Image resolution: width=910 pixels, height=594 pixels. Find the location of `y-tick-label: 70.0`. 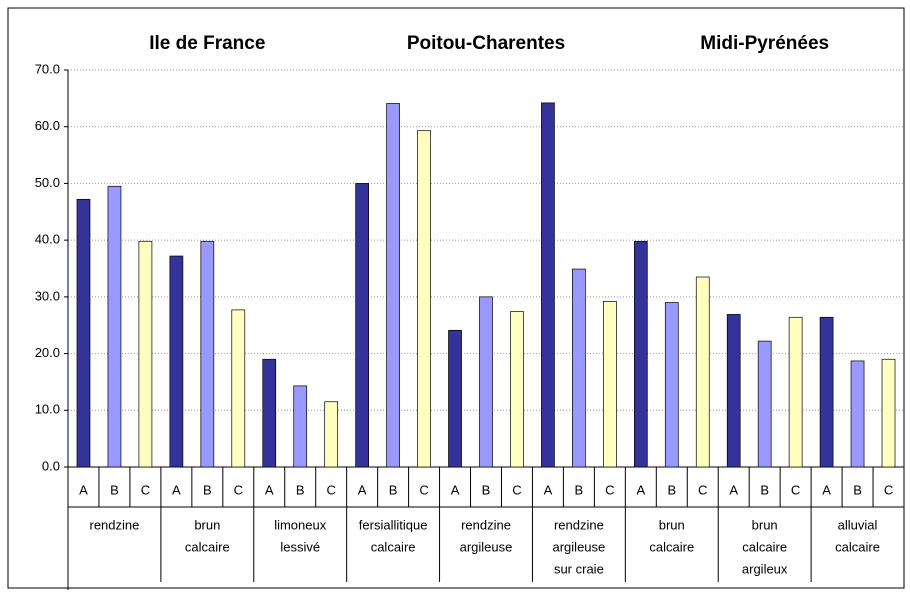

y-tick-label: 70.0 is located at coordinates (47, 68).